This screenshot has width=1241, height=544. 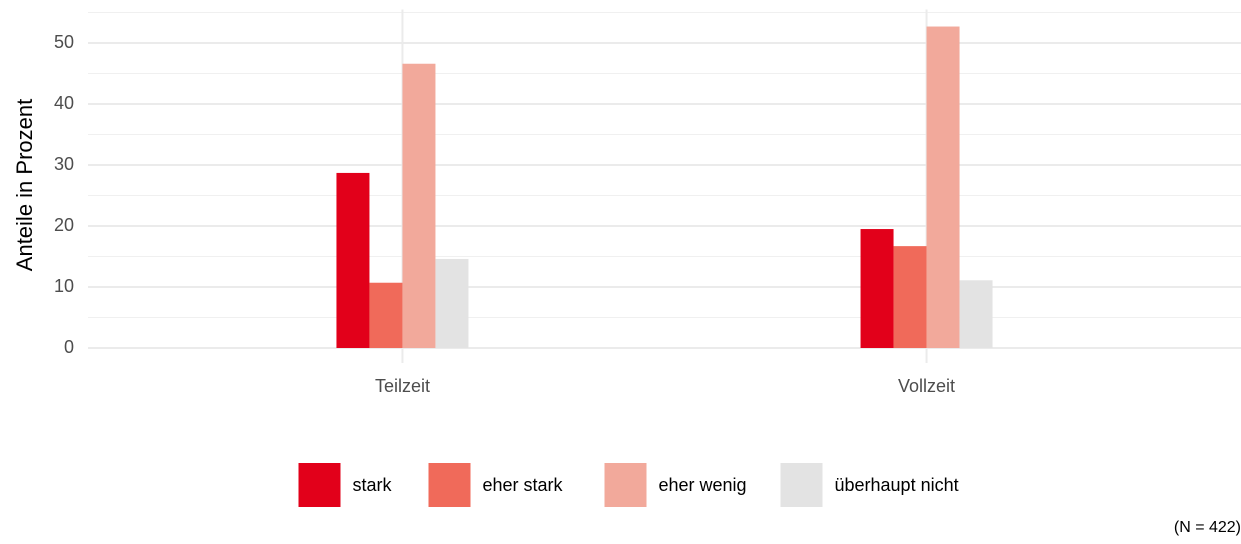 What do you see at coordinates (897, 485) in the screenshot?
I see `legend-label: überhaupt nicht` at bounding box center [897, 485].